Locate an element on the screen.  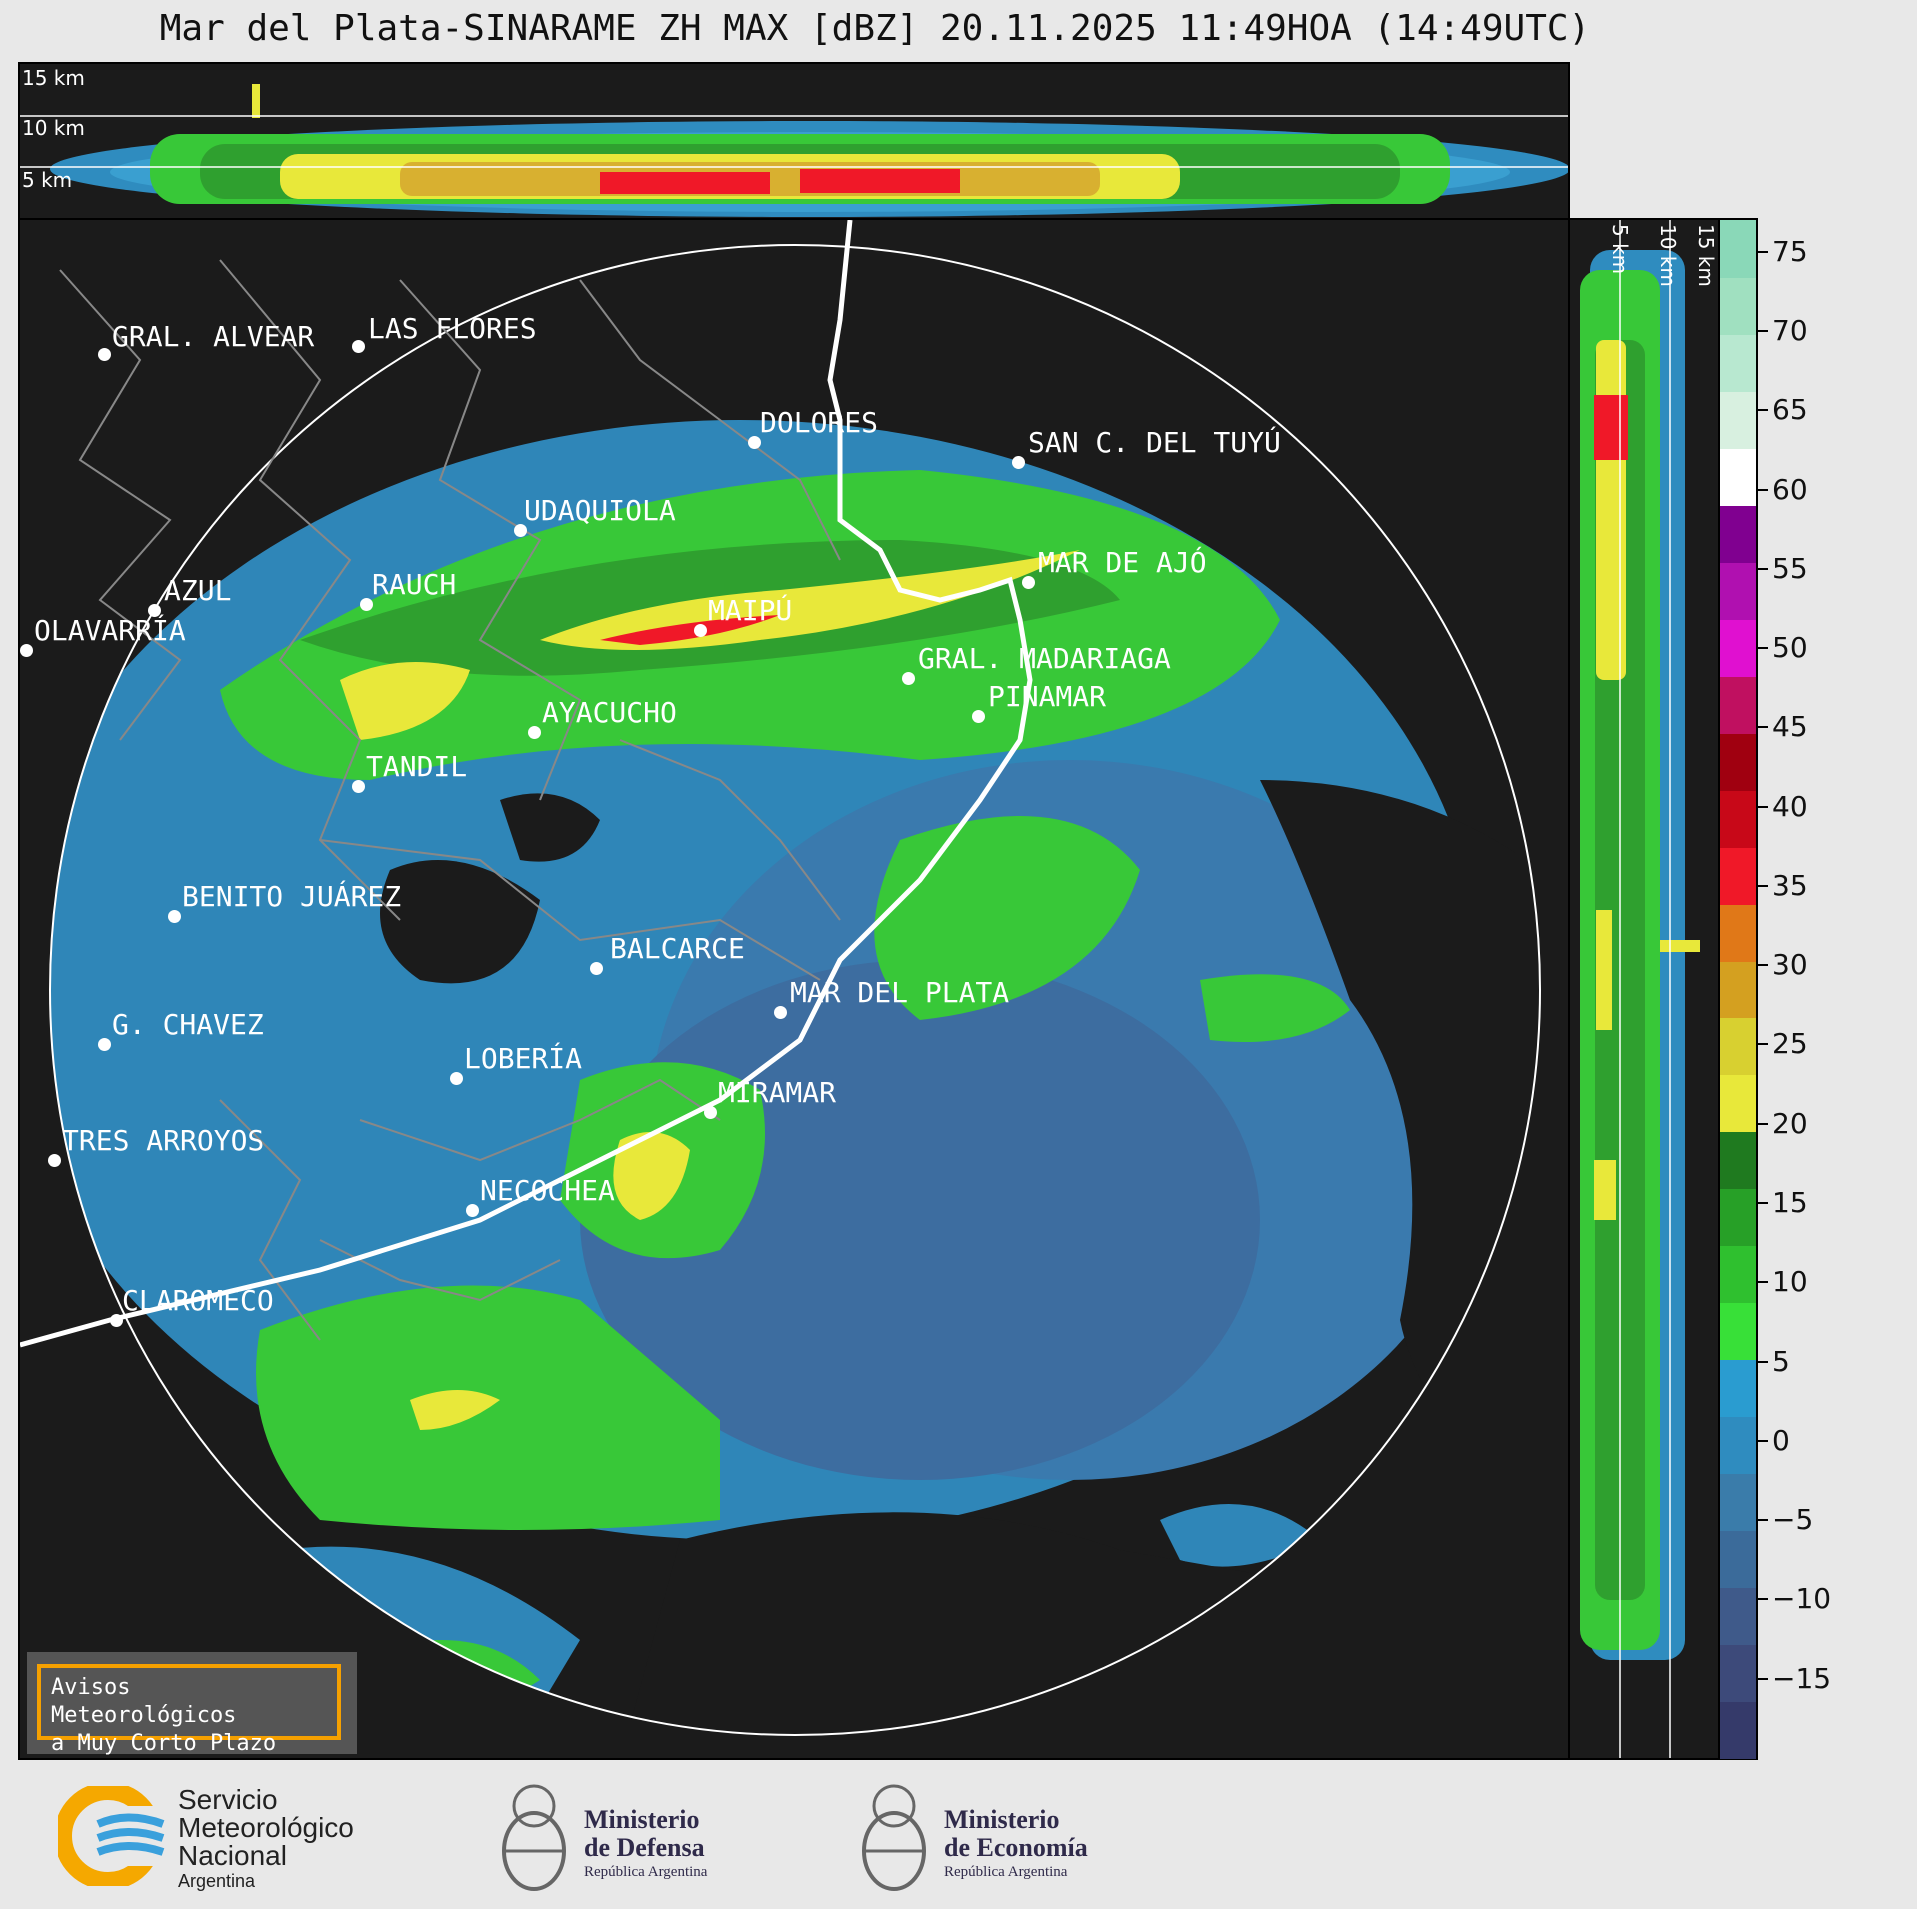
smn-line-3: Nacional is located at coordinates (232, 1855).